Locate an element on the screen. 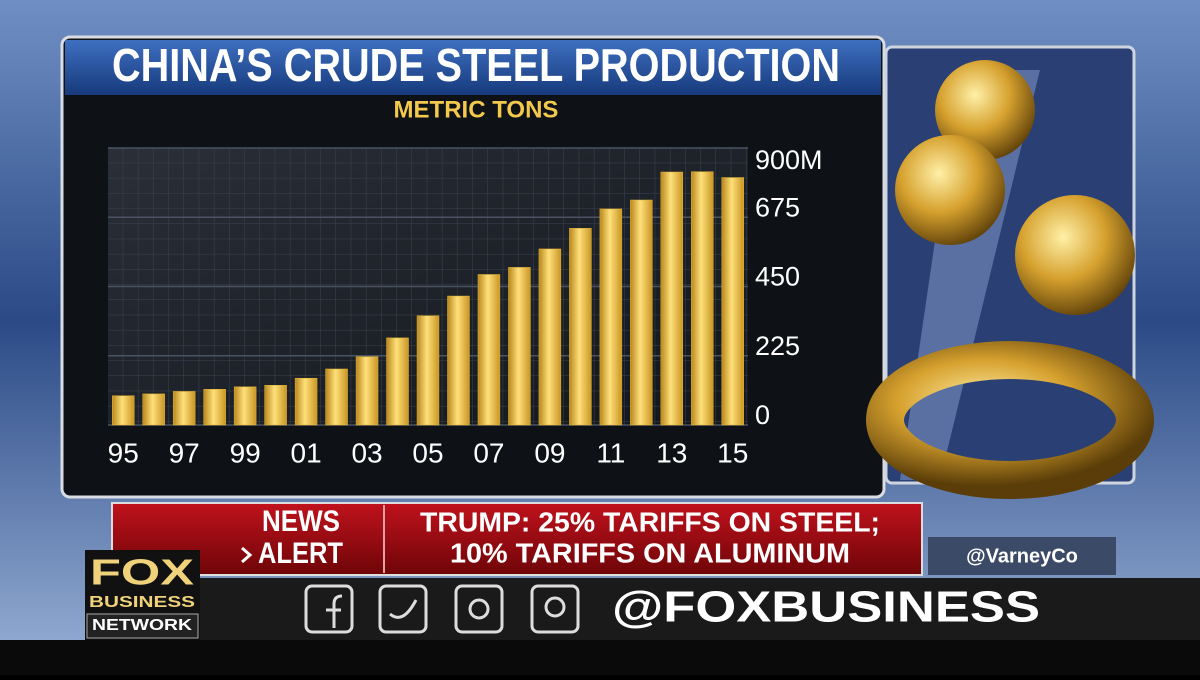 This screenshot has width=1200, height=680. social-bar is located at coordinates (700, 609).